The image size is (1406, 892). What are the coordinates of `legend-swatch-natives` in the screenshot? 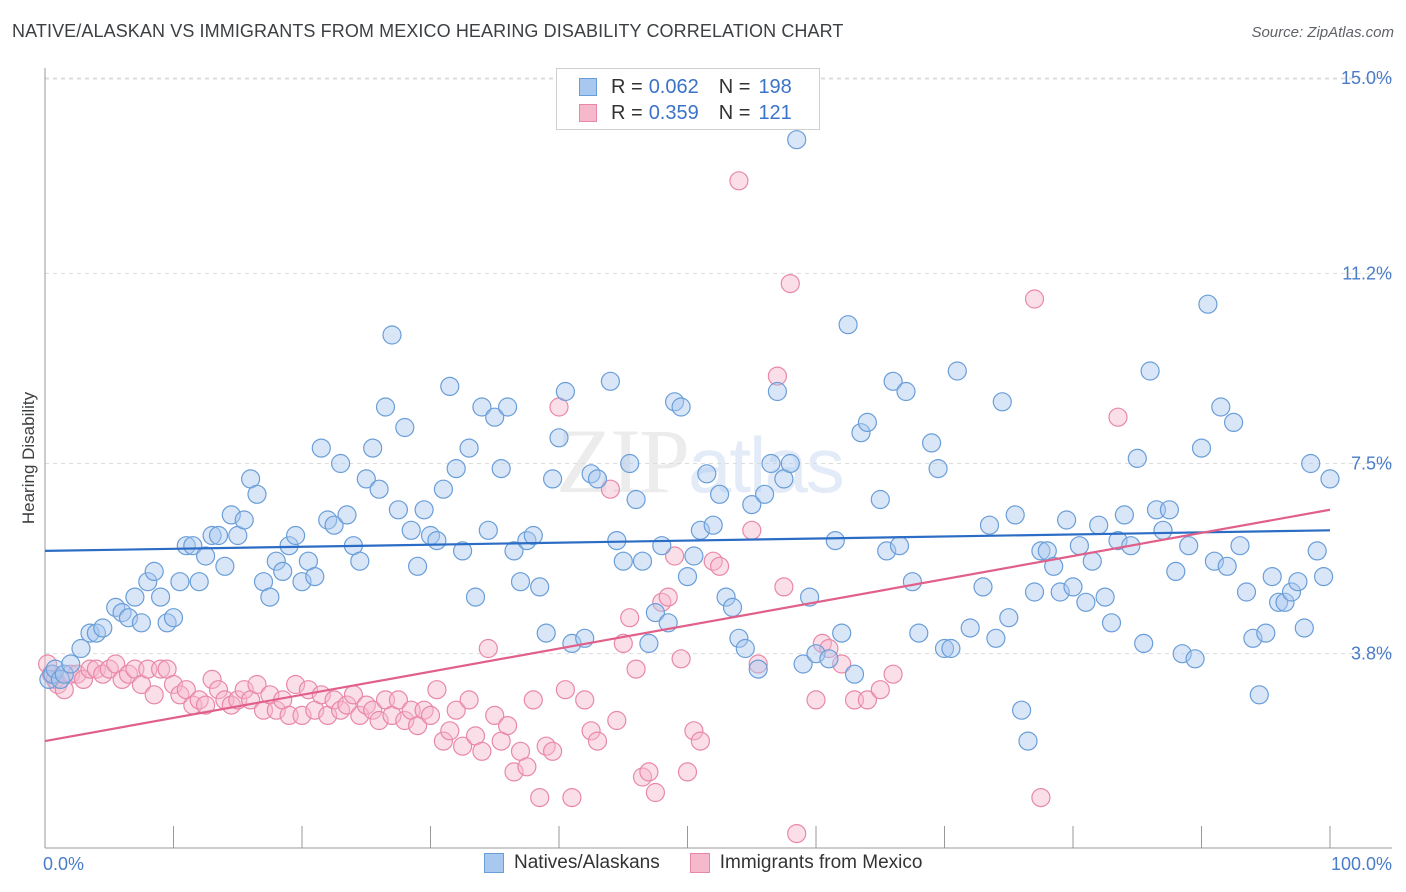 It's located at (588, 87).